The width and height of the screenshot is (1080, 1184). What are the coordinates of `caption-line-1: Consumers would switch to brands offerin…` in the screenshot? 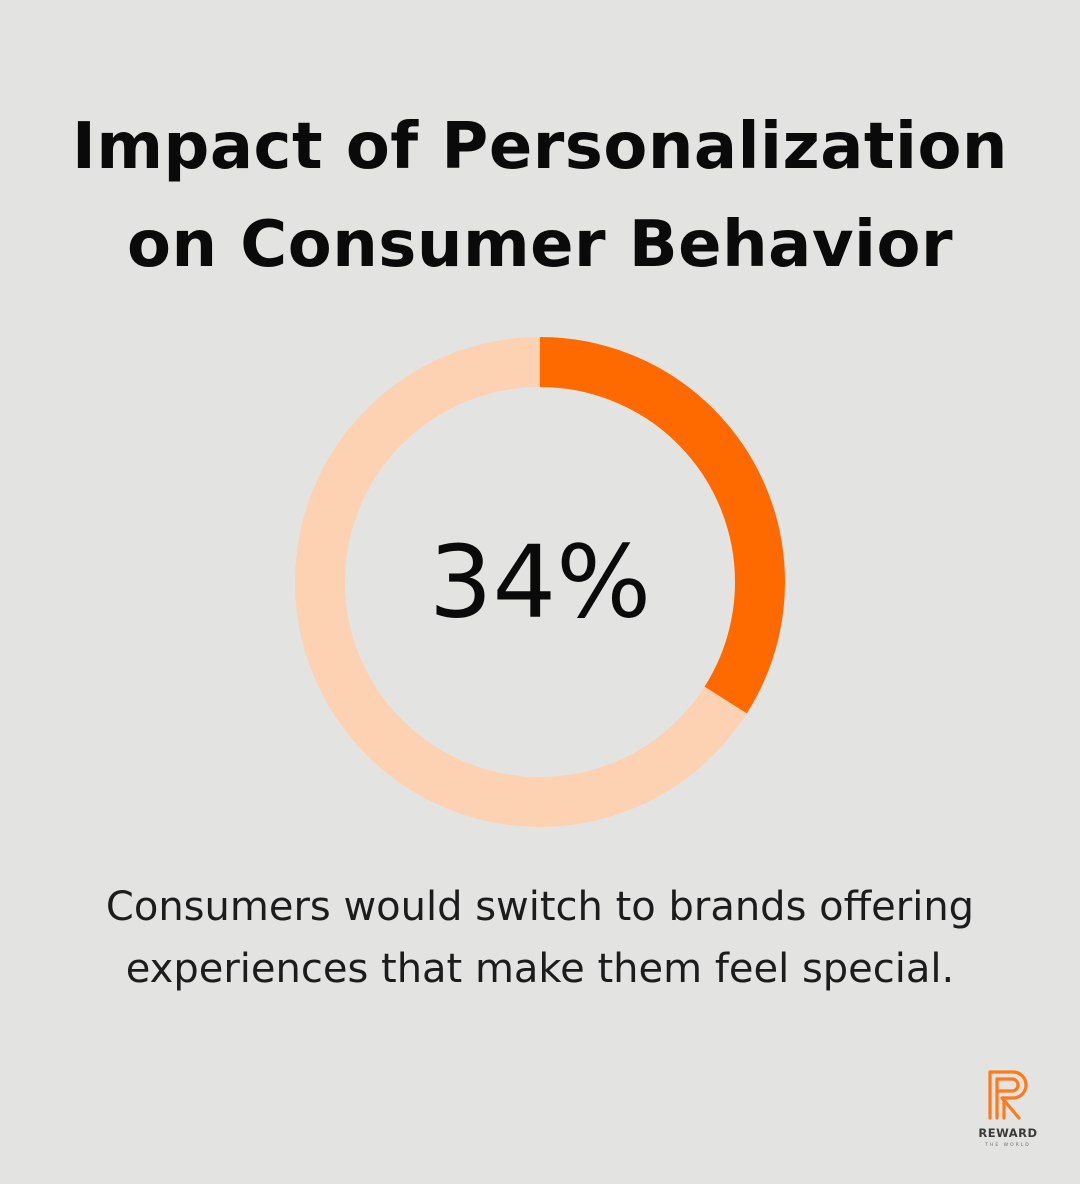 It's located at (540, 907).